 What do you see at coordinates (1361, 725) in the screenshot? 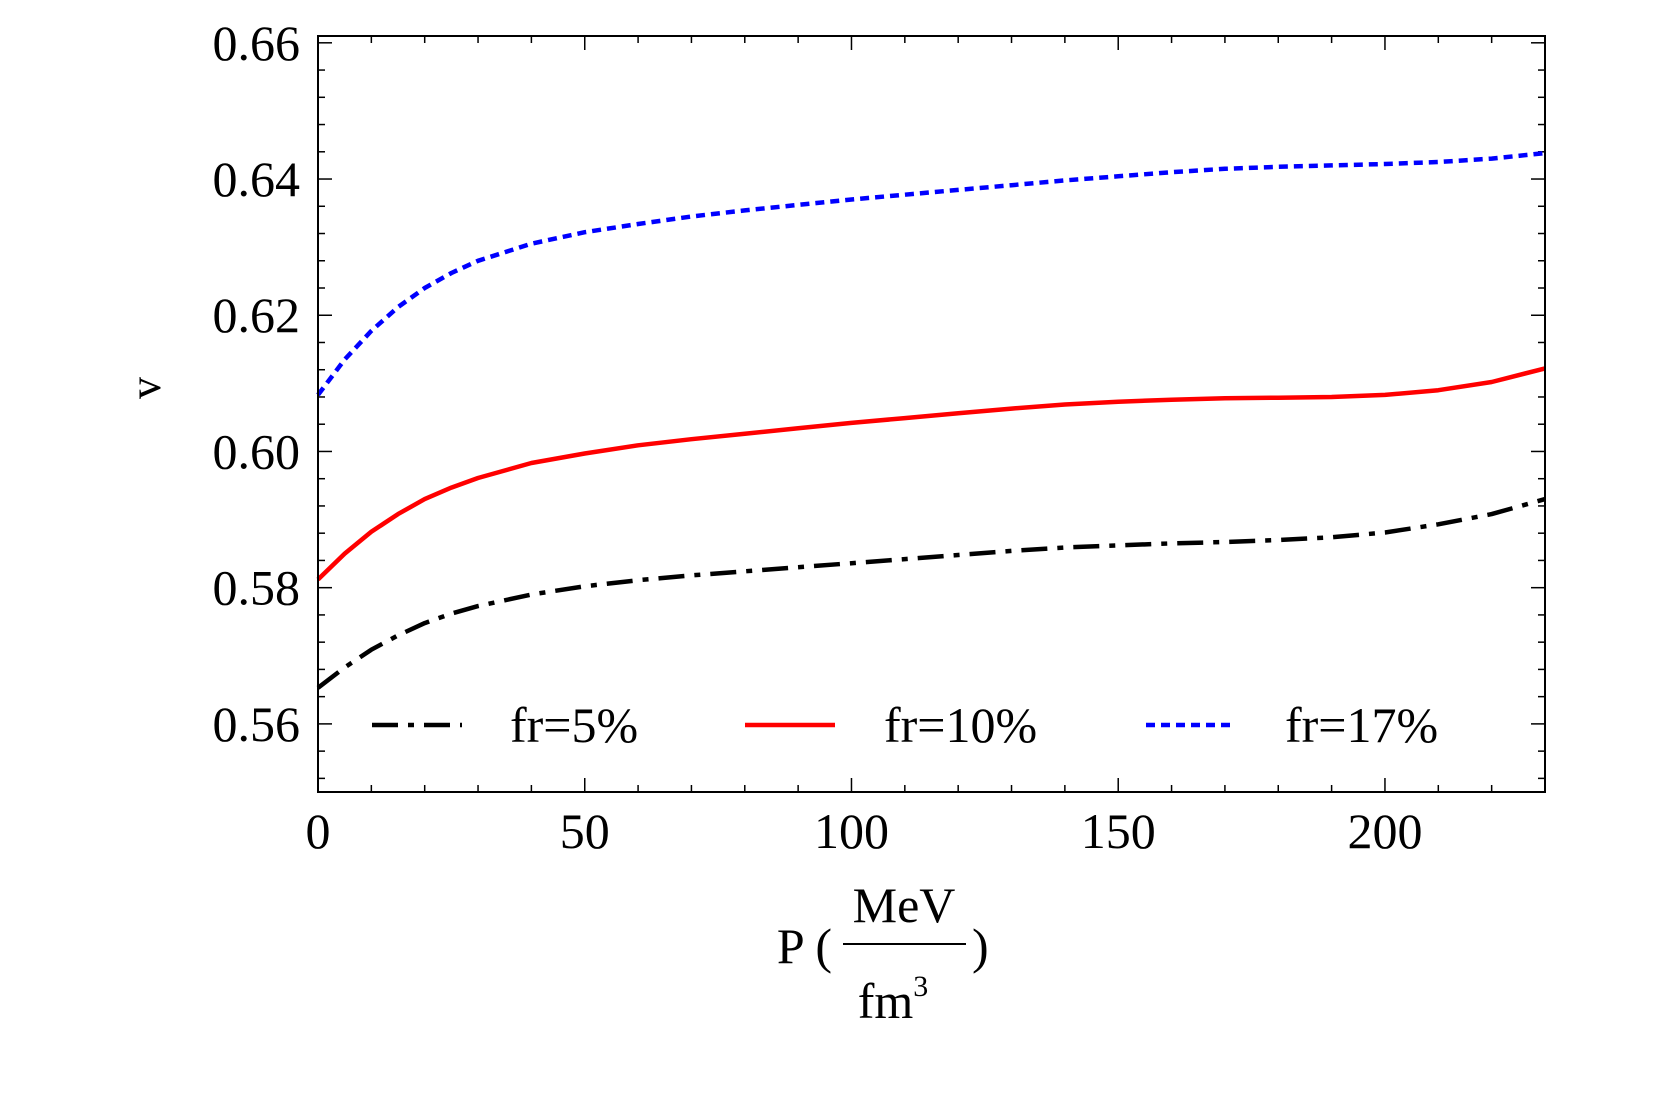
I see `legend-label: fr=17%` at bounding box center [1361, 725].